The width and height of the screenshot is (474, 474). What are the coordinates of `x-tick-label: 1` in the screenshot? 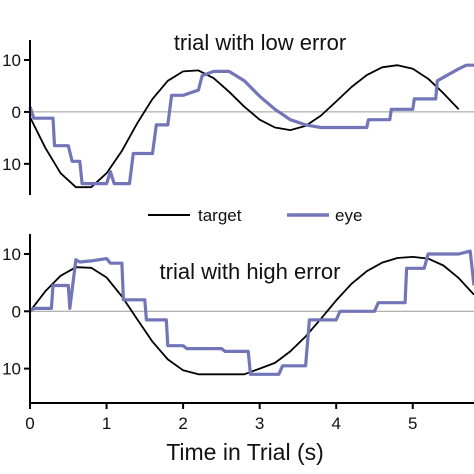 It's located at (106, 423).